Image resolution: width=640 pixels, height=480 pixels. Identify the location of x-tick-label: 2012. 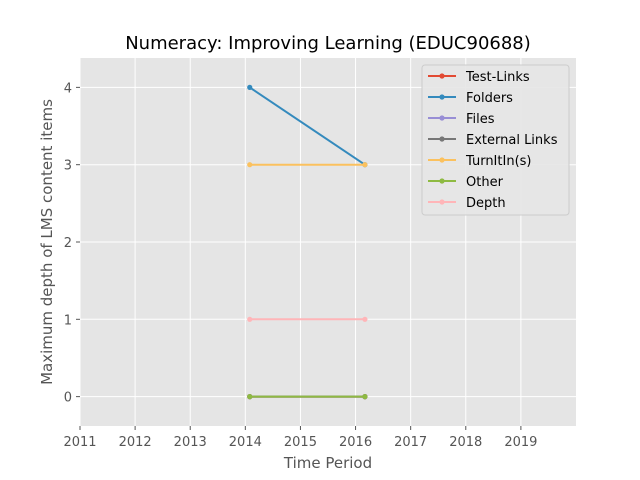
(135, 442).